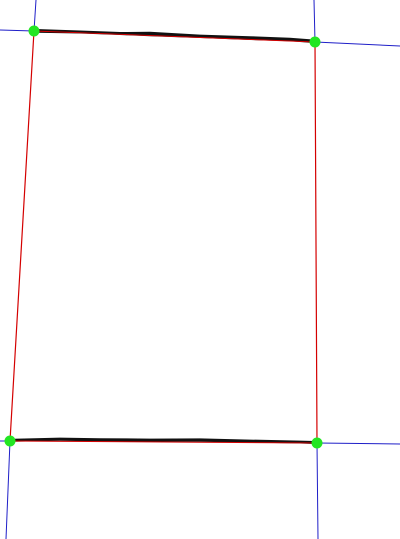  What do you see at coordinates (317, 443) in the screenshot?
I see `corner-point-bottom-right` at bounding box center [317, 443].